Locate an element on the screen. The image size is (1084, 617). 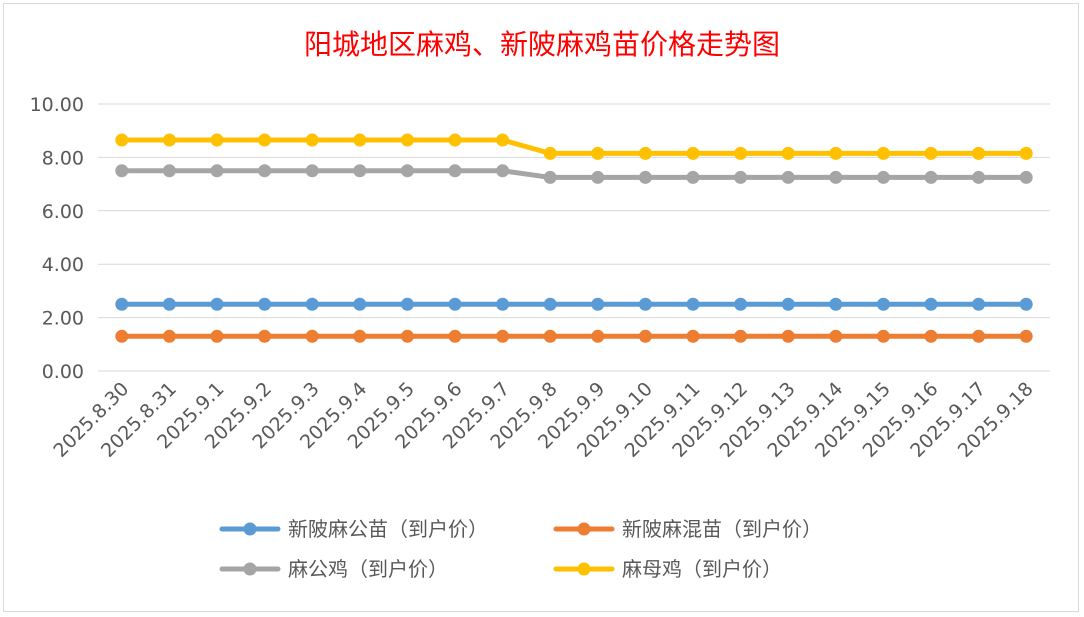
series-line is located at coordinates (574, 146).